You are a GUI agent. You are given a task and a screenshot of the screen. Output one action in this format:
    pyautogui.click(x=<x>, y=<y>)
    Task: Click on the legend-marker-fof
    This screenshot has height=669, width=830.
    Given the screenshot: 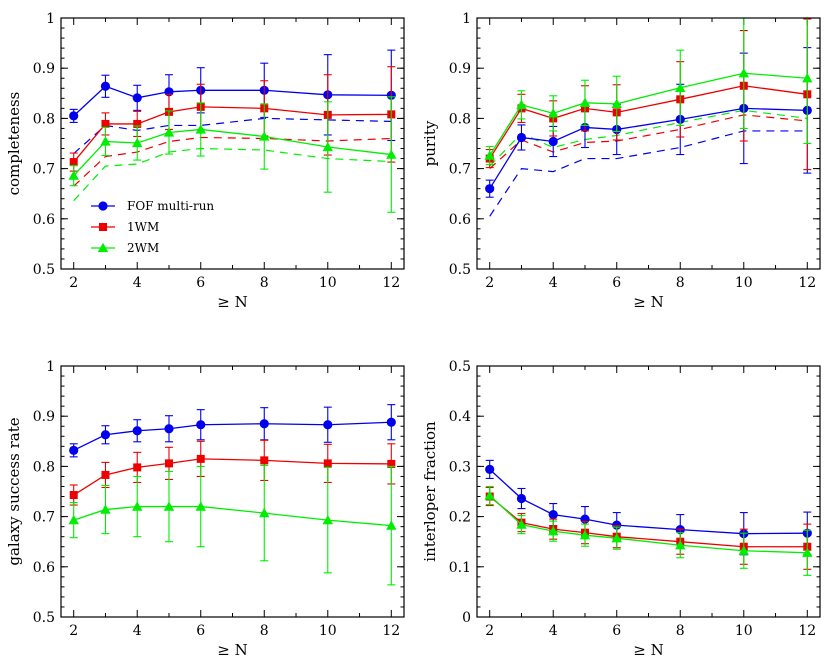 What is the action you would take?
    pyautogui.click(x=103, y=206)
    